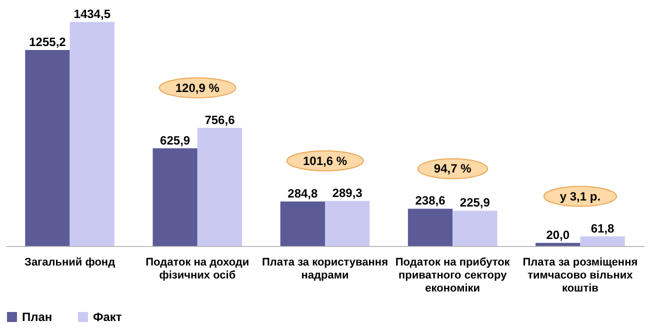  I want to click on data-label: 61,8, so click(602, 228).